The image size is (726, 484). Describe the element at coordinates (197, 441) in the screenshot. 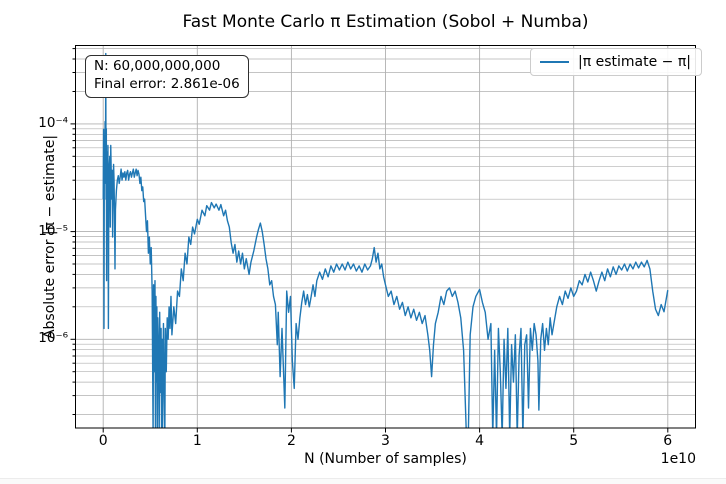

I see `x-tick-label: 1` at that location.